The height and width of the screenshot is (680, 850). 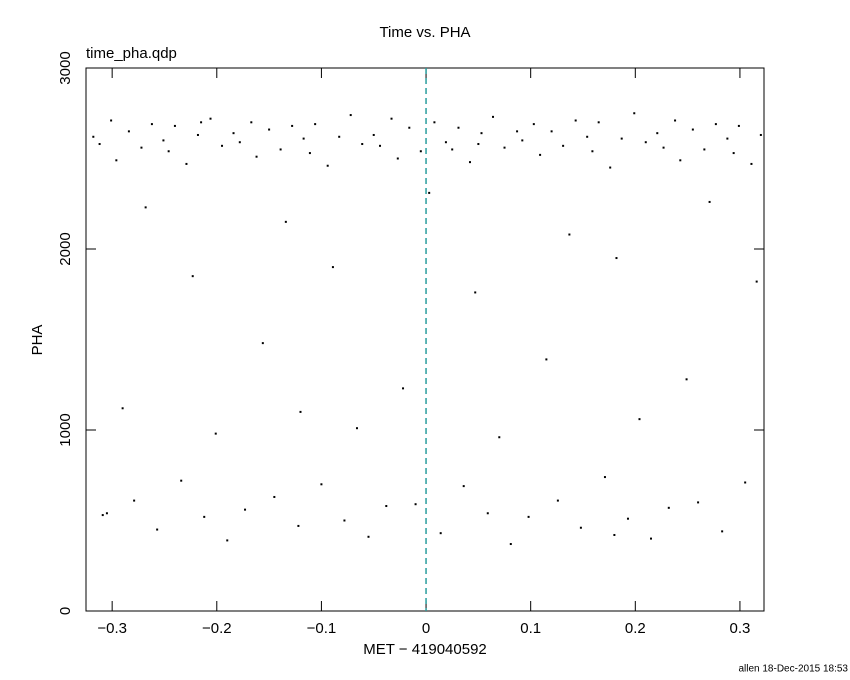 What do you see at coordinates (793, 669) in the screenshot?
I see `footer: allen 18-Dec-2015 18:53` at bounding box center [793, 669].